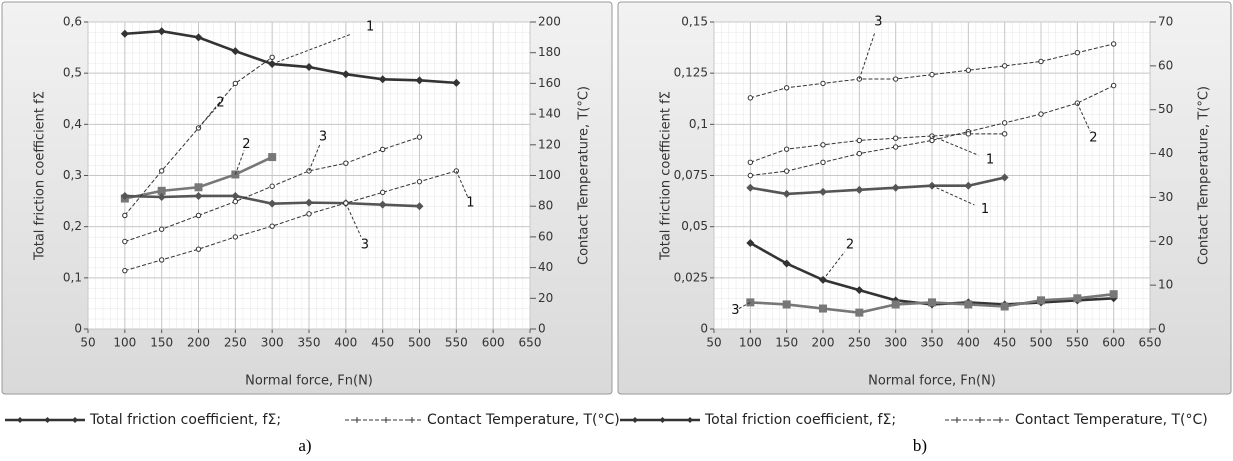 This screenshot has height=461, width=1233. Describe the element at coordinates (309, 381) in the screenshot. I see `x-axis-title: Normal force, Fn(N)` at that location.